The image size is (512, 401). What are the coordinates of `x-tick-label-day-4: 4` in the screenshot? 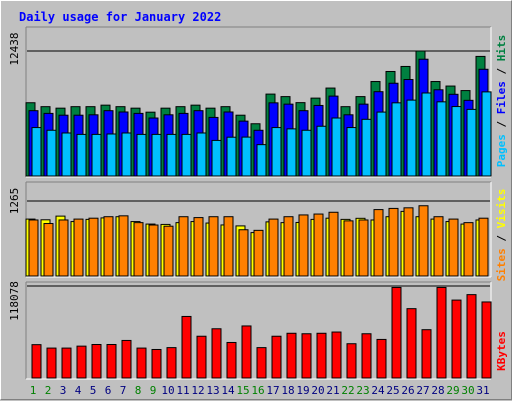 It's located at (78, 390).